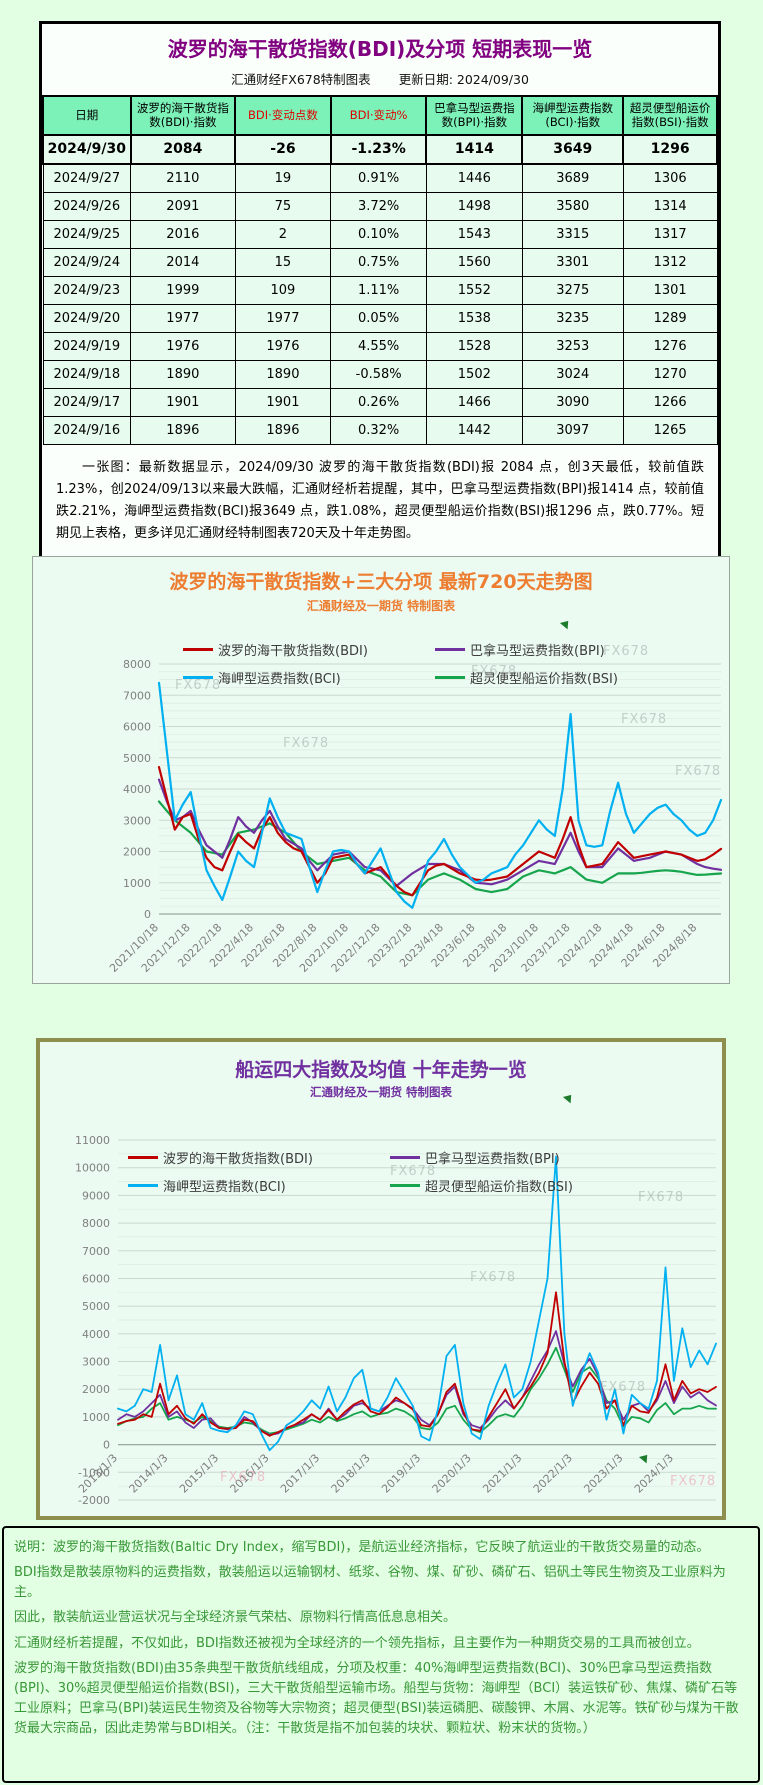 The height and width of the screenshot is (1785, 763). I want to click on table-cell: 1552, so click(474, 290).